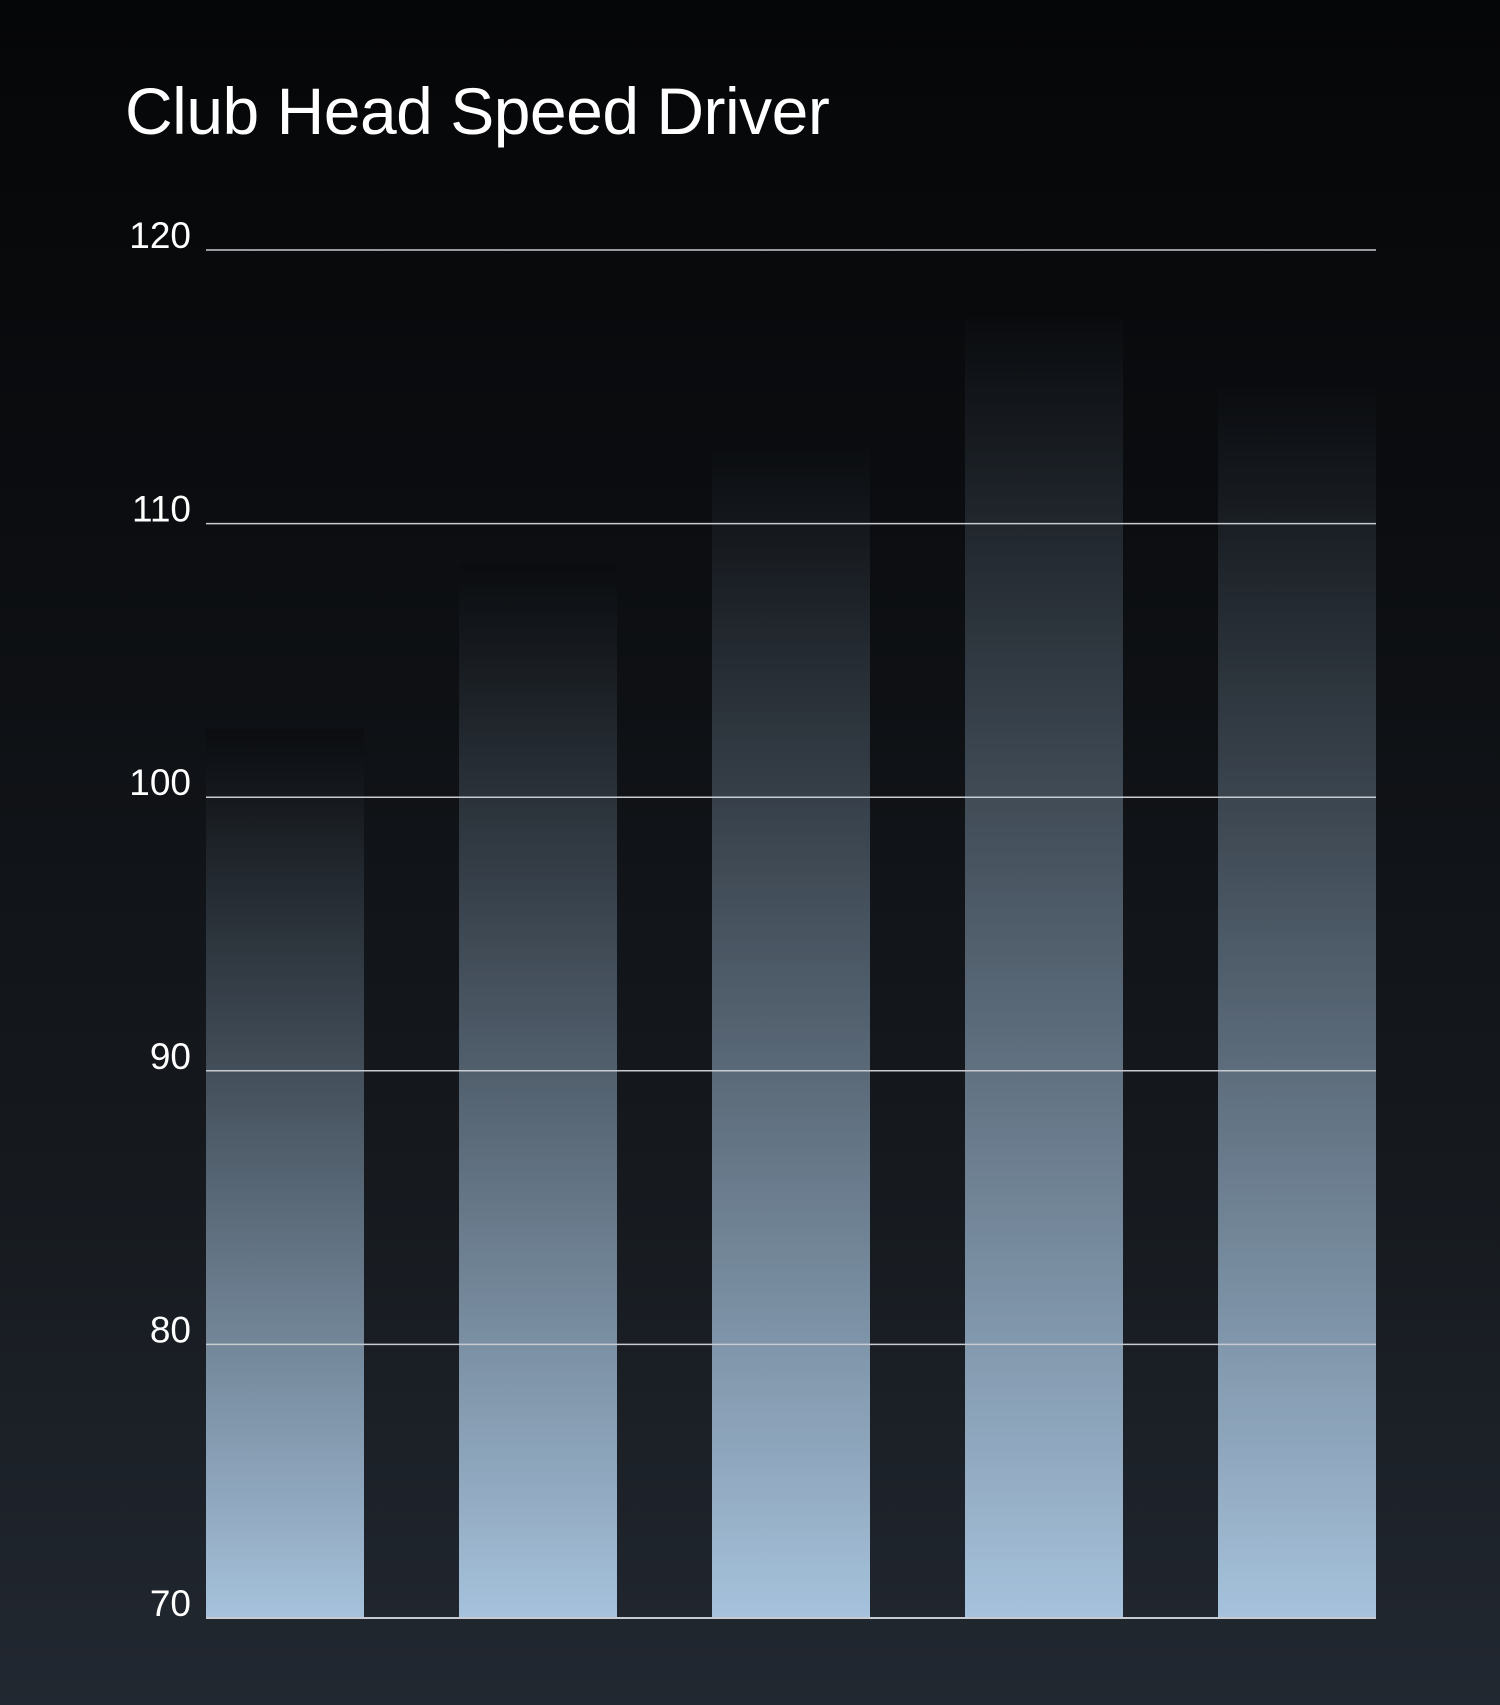  I want to click on ytick-label-100: 100, so click(160, 782).